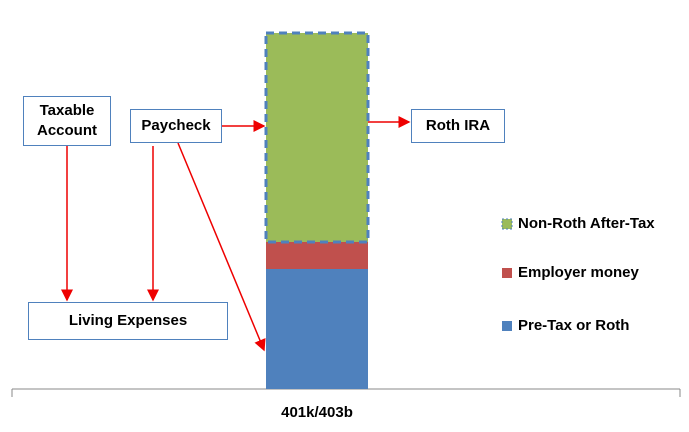 The height and width of the screenshot is (432, 689). What do you see at coordinates (586, 223) in the screenshot?
I see `legend-label: Non-Roth After-Tax` at bounding box center [586, 223].